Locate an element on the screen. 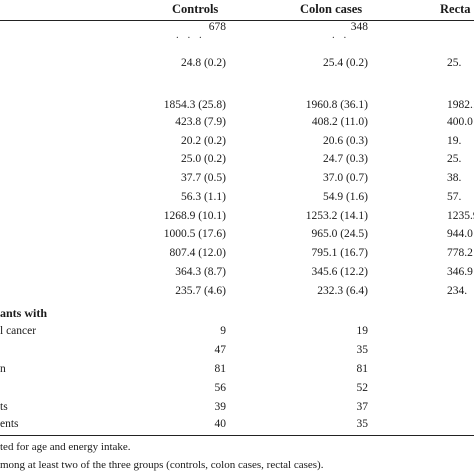  cell-controls: 24.8 (0.2) is located at coordinates (203, 63).